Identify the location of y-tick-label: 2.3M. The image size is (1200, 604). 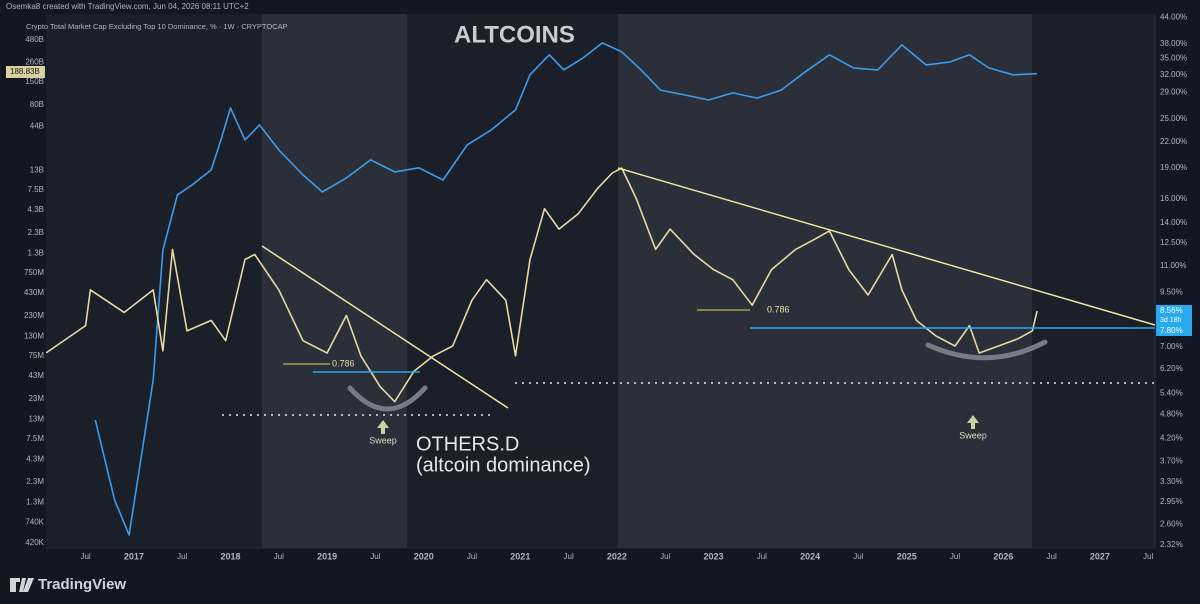
(35, 481).